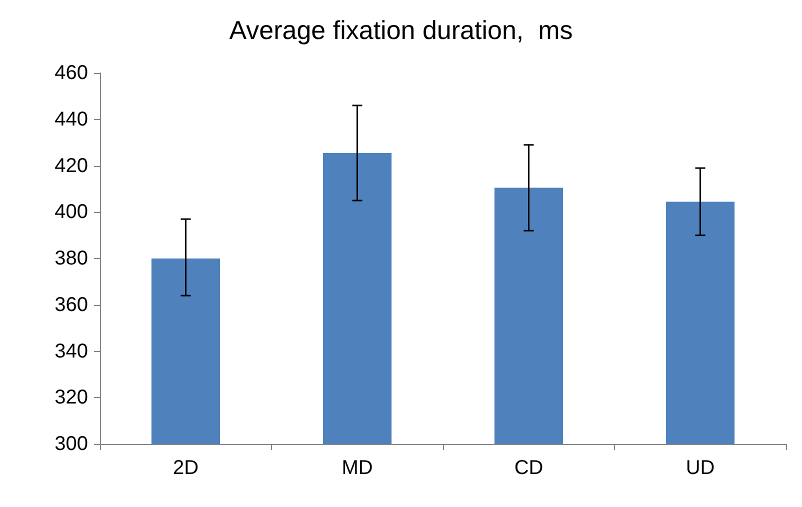 Image resolution: width=802 pixels, height=507 pixels. I want to click on y-tick-label: 420, so click(71, 165).